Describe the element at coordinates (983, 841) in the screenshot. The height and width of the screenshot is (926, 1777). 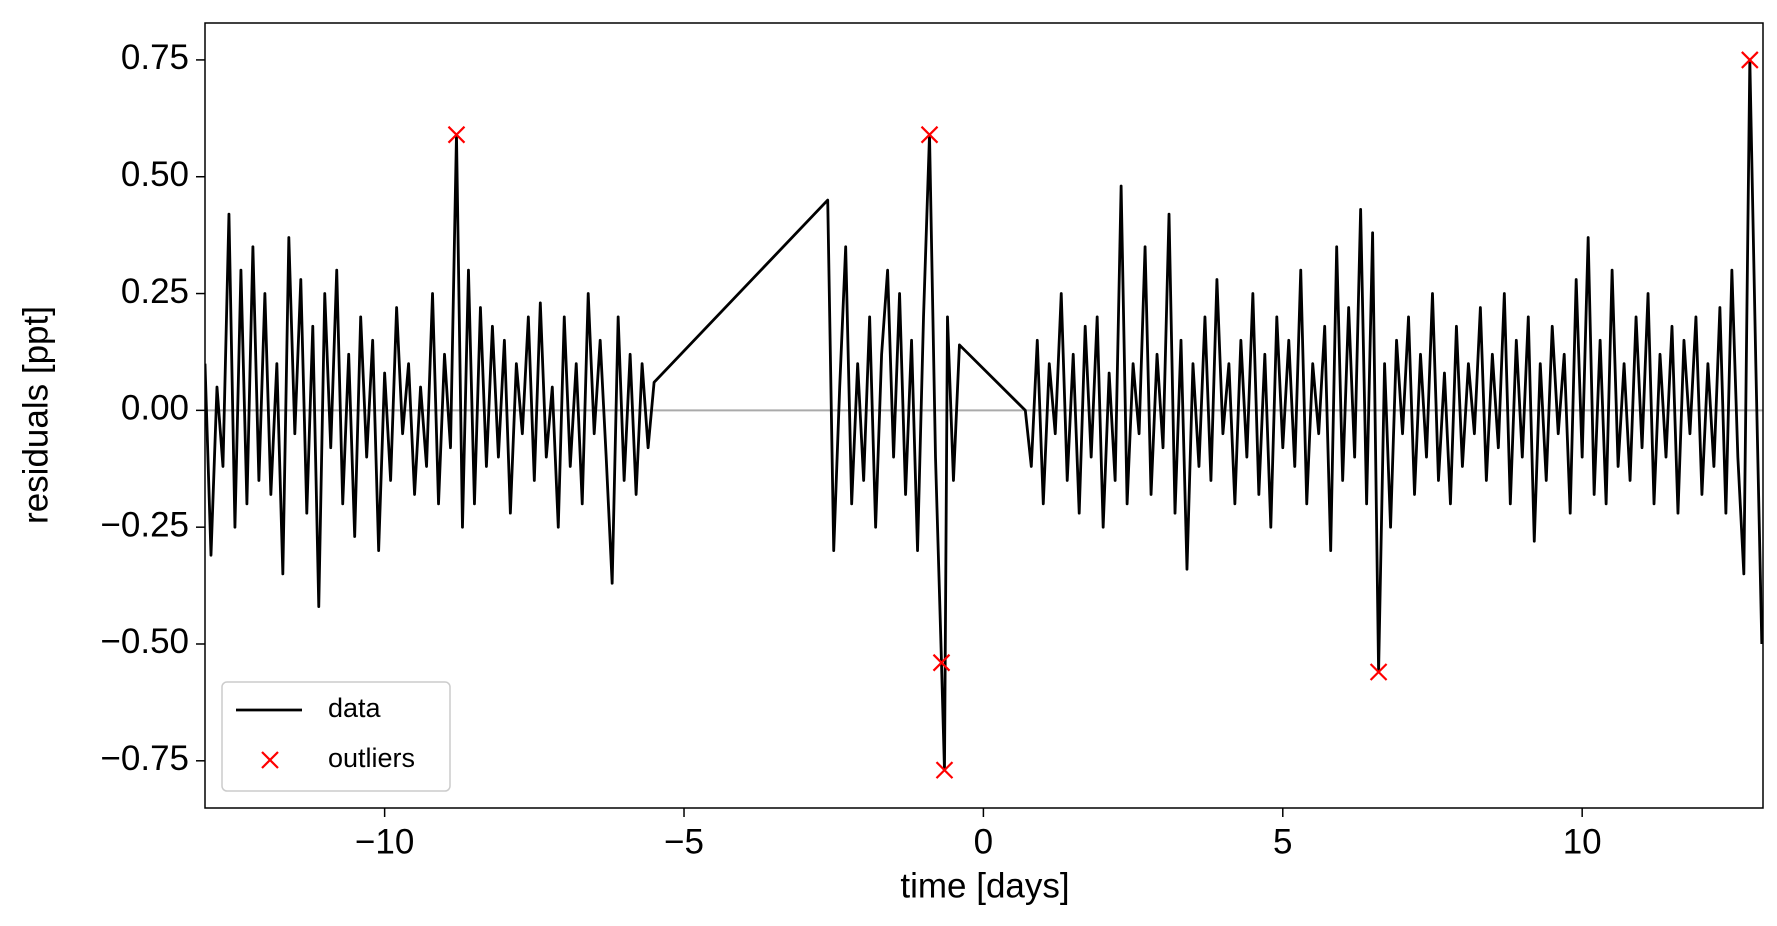
I see `x-tick-label: 0` at that location.